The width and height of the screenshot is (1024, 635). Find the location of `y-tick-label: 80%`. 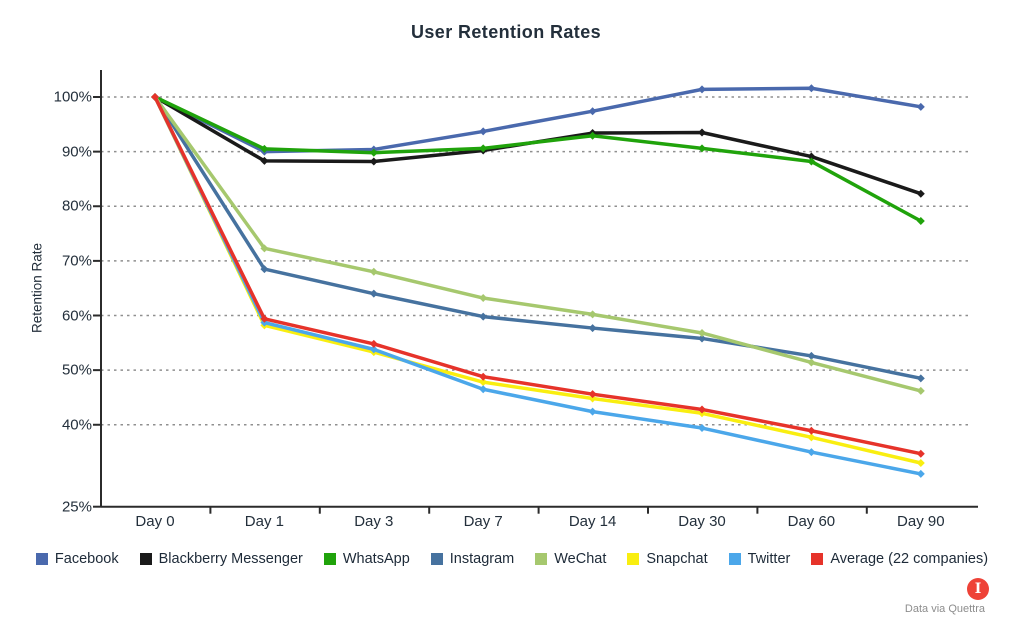

y-tick-label: 80% is located at coordinates (76, 206).